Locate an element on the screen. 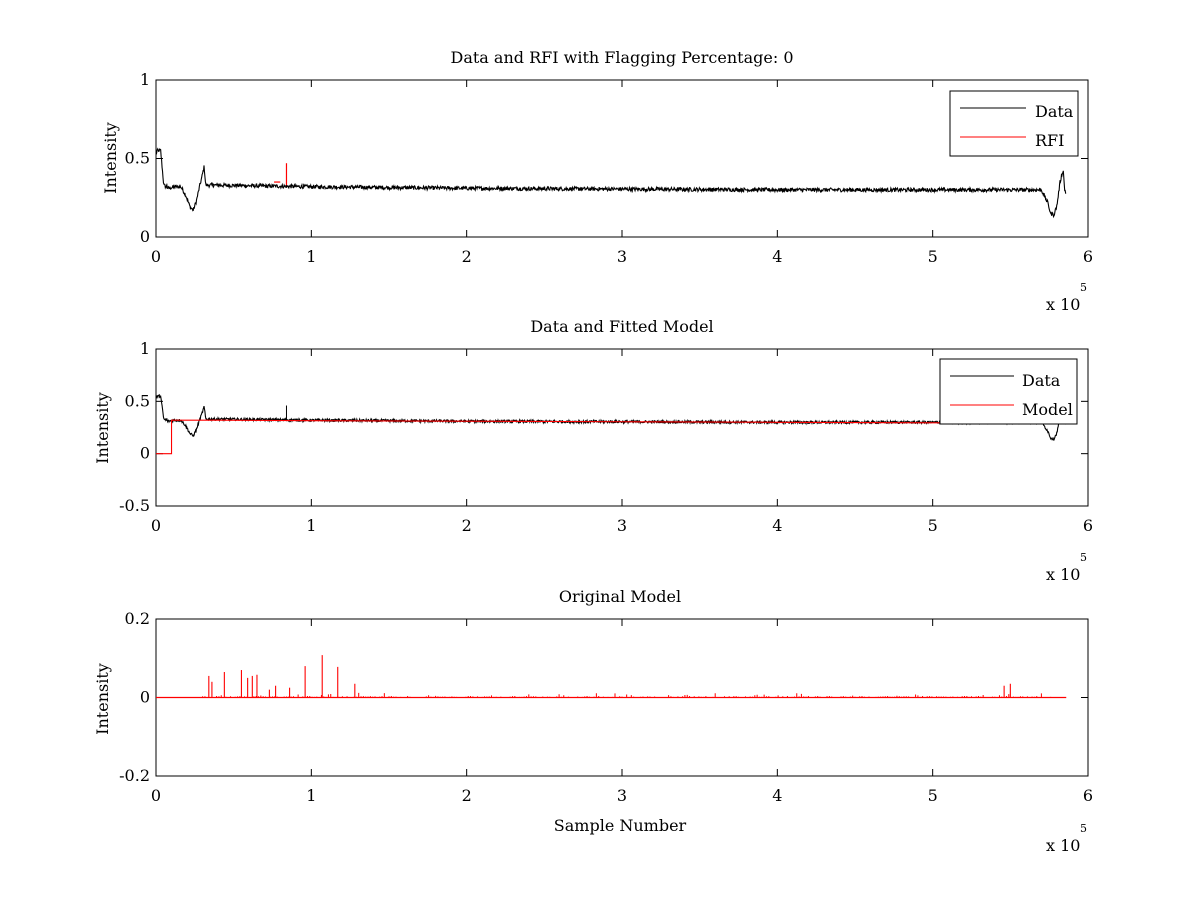 This screenshot has height=900, width=1200. x-multiplier-2: x 10 is located at coordinates (1063, 574).